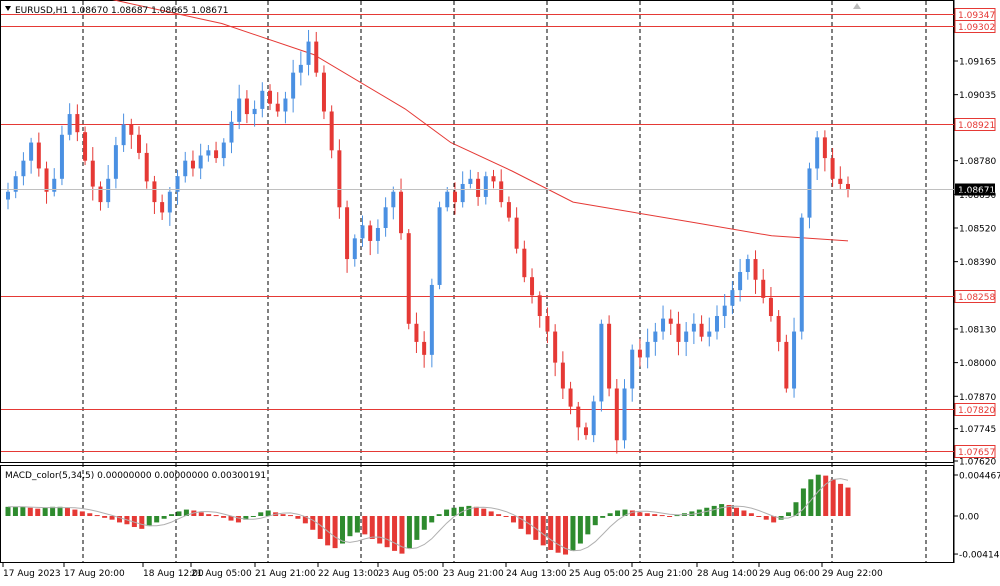  I want to click on time-tick-label: 21 Aug 21:00, so click(285, 574).